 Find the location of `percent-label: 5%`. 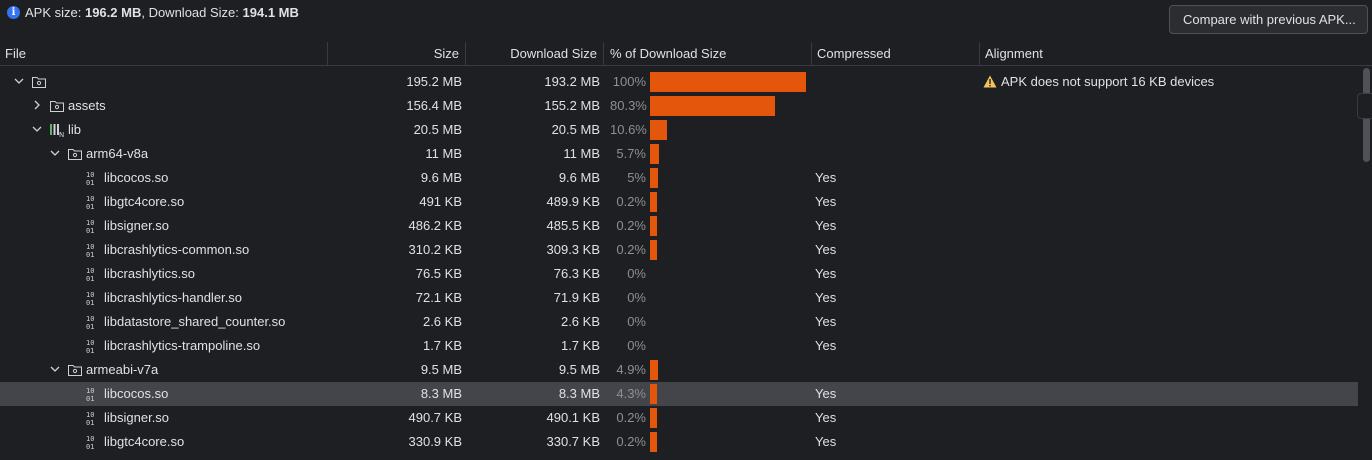

percent-label: 5% is located at coordinates (636, 177).